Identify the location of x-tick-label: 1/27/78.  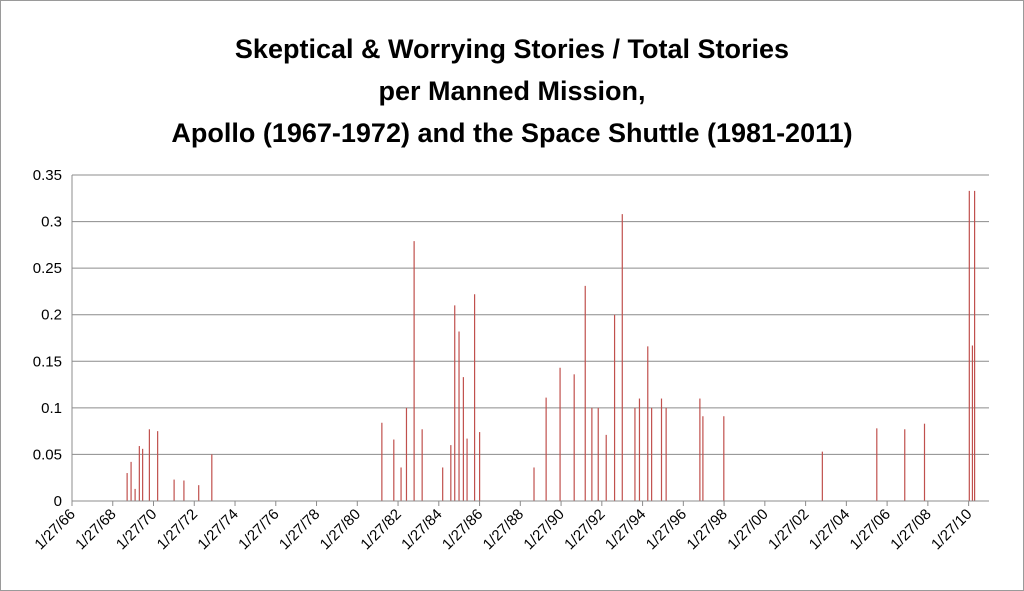
(299, 529).